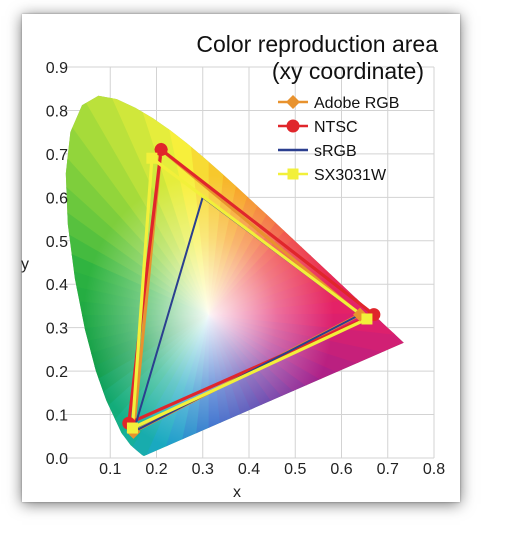 The image size is (506, 550). What do you see at coordinates (57, 111) in the screenshot?
I see `y-tick-label: 0.8` at bounding box center [57, 111].